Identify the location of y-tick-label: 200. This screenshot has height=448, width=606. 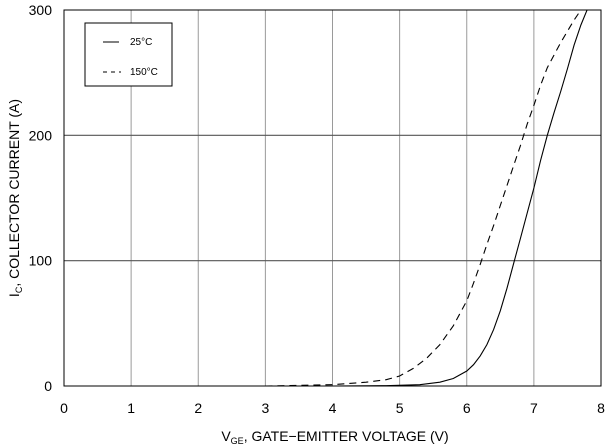
(41, 135).